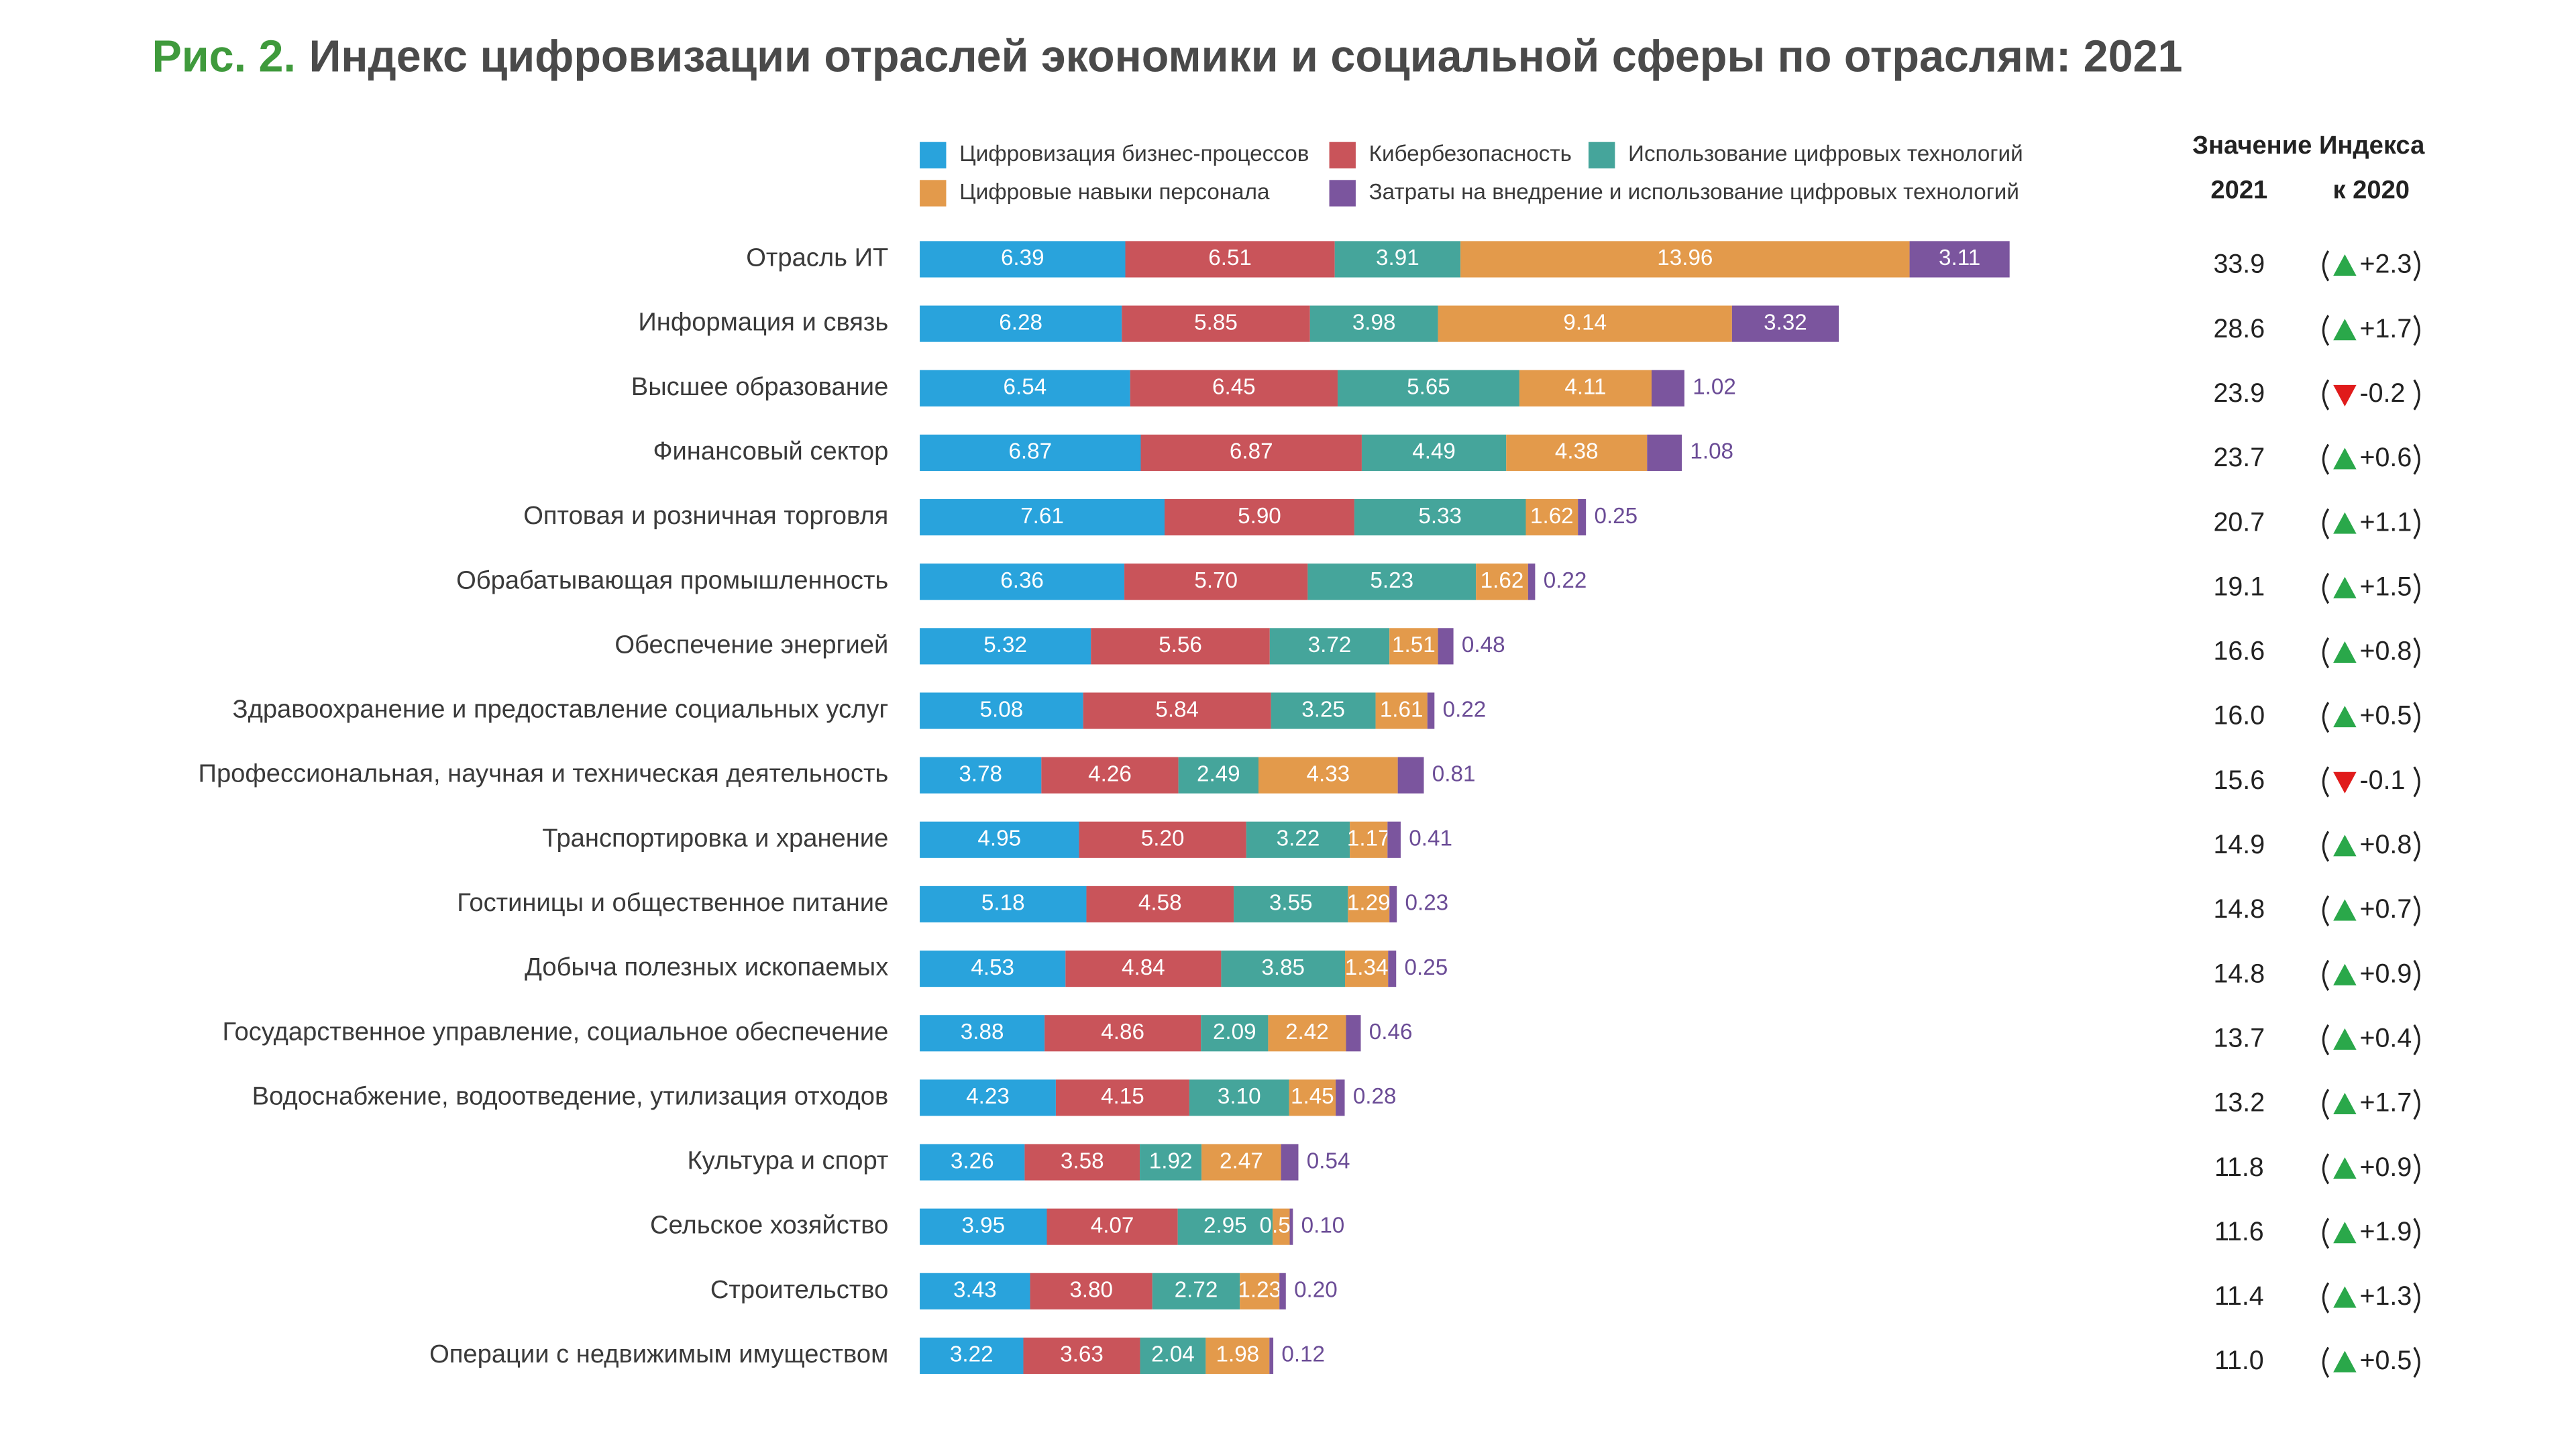  I want to click on index-change: +0.4, so click(2386, 1038).